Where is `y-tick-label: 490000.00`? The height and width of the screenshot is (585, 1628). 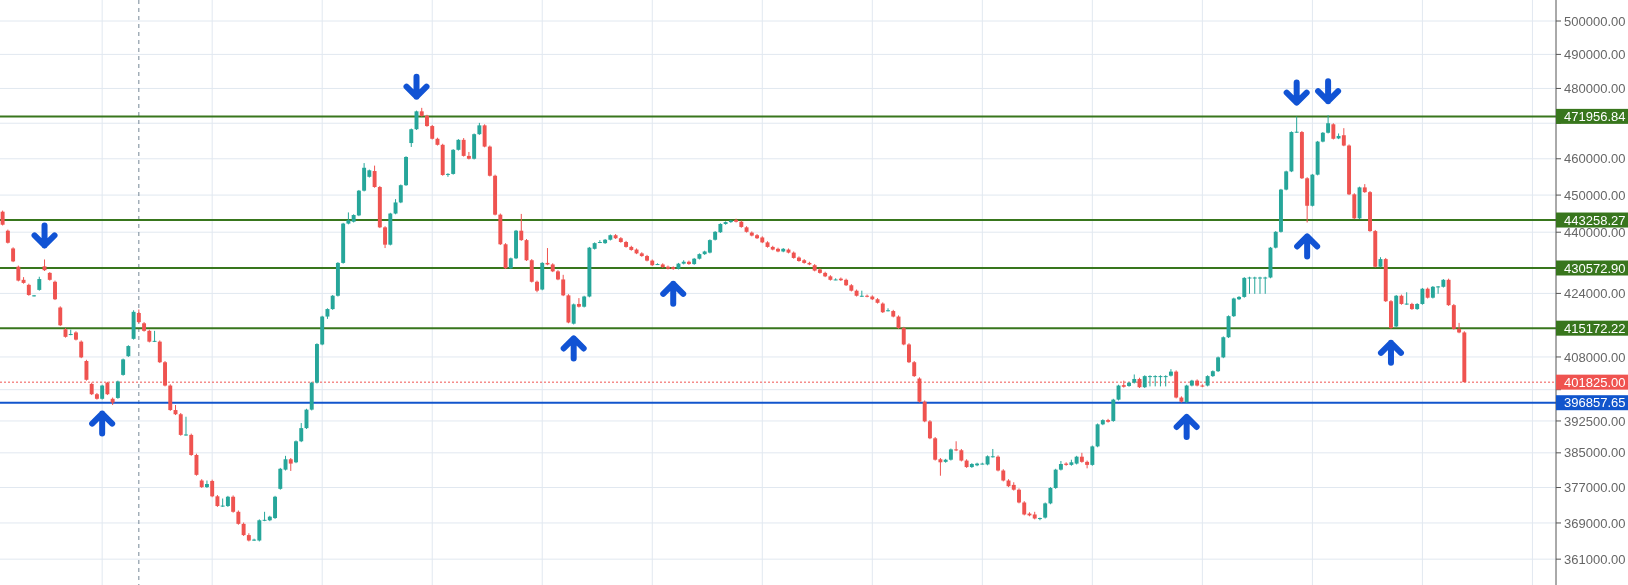 y-tick-label: 490000.00 is located at coordinates (1595, 54).